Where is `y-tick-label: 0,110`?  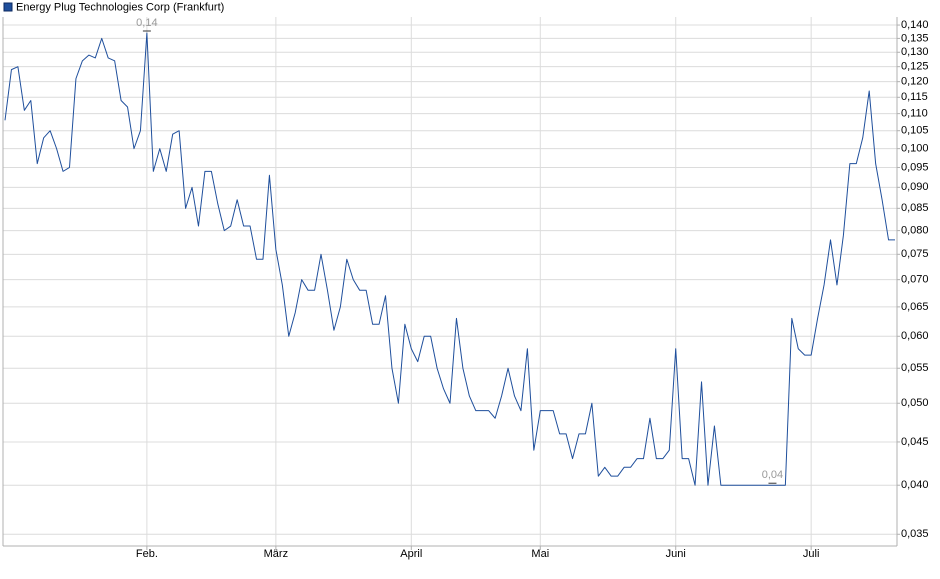
y-tick-label: 0,110 is located at coordinates (914, 114).